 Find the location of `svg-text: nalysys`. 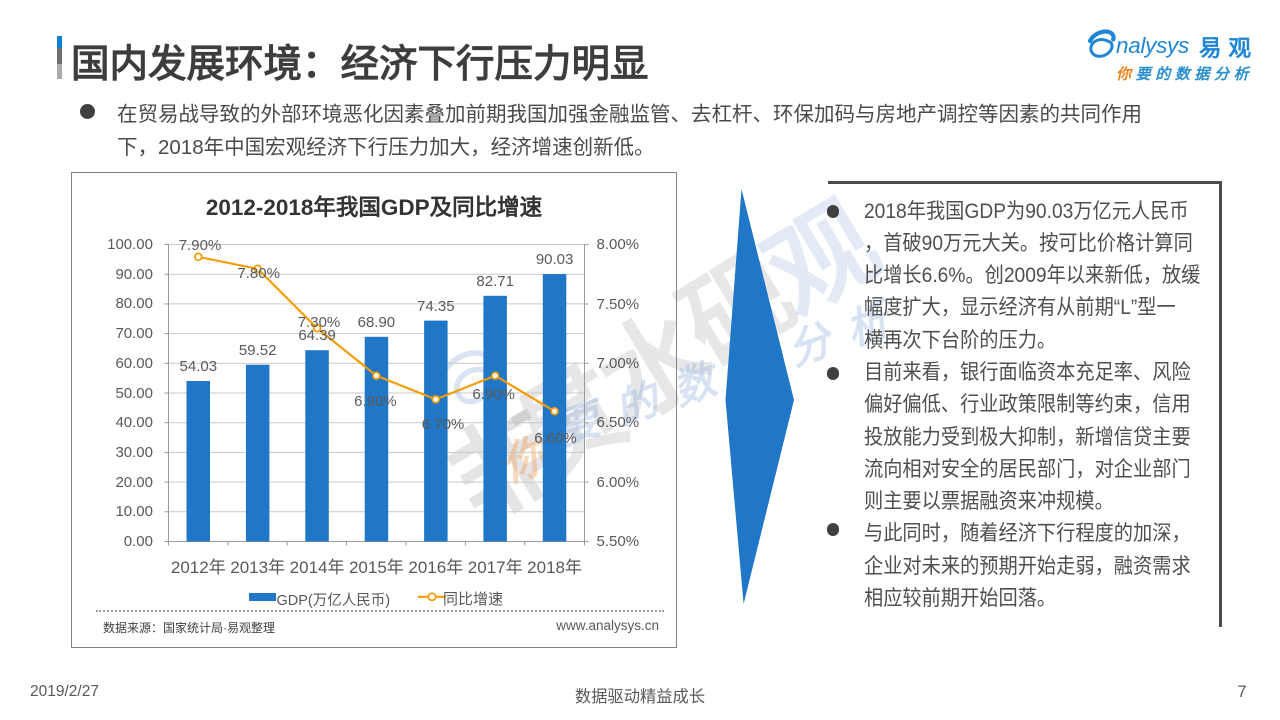

svg-text: nalysys is located at coordinates (1152, 45).